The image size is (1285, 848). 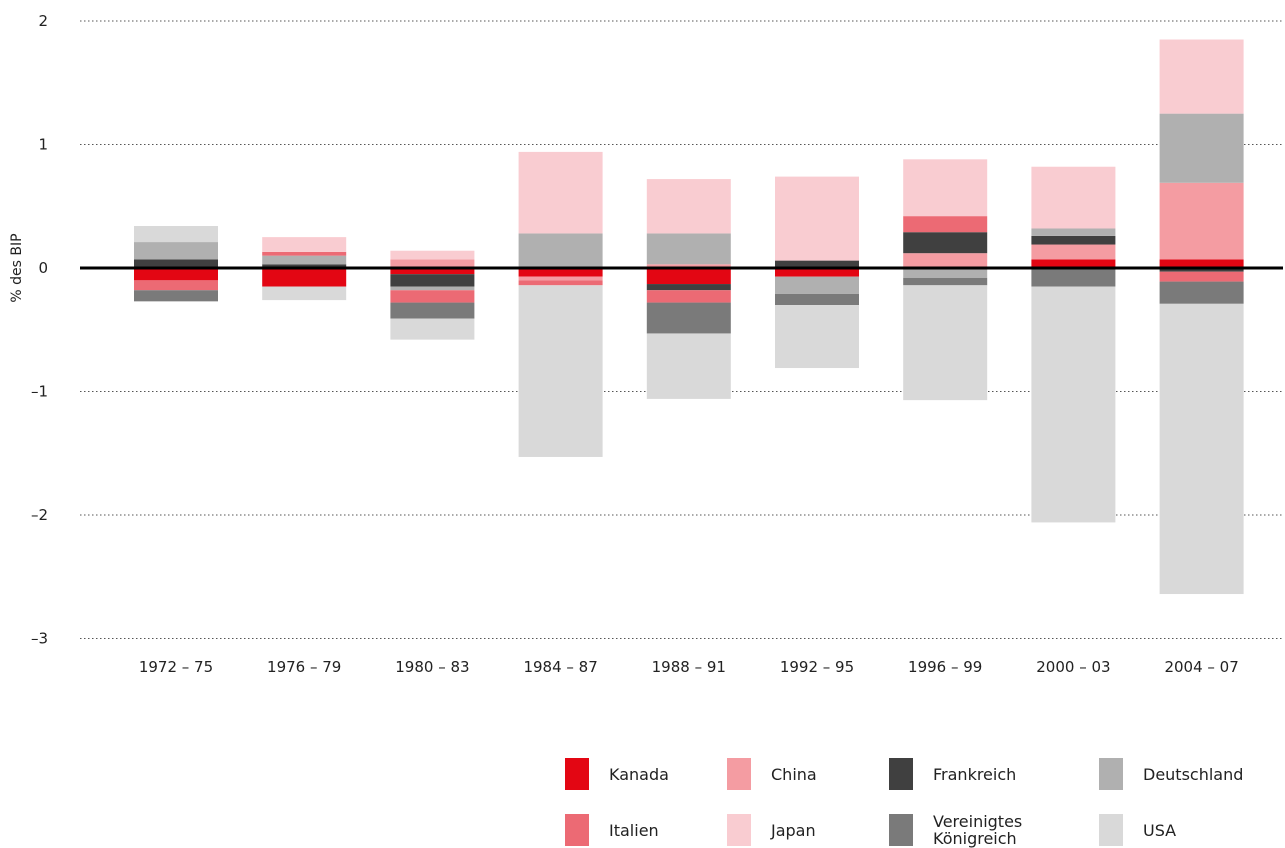 I want to click on x-tick-label: 1972 – 75, so click(x=176, y=667).